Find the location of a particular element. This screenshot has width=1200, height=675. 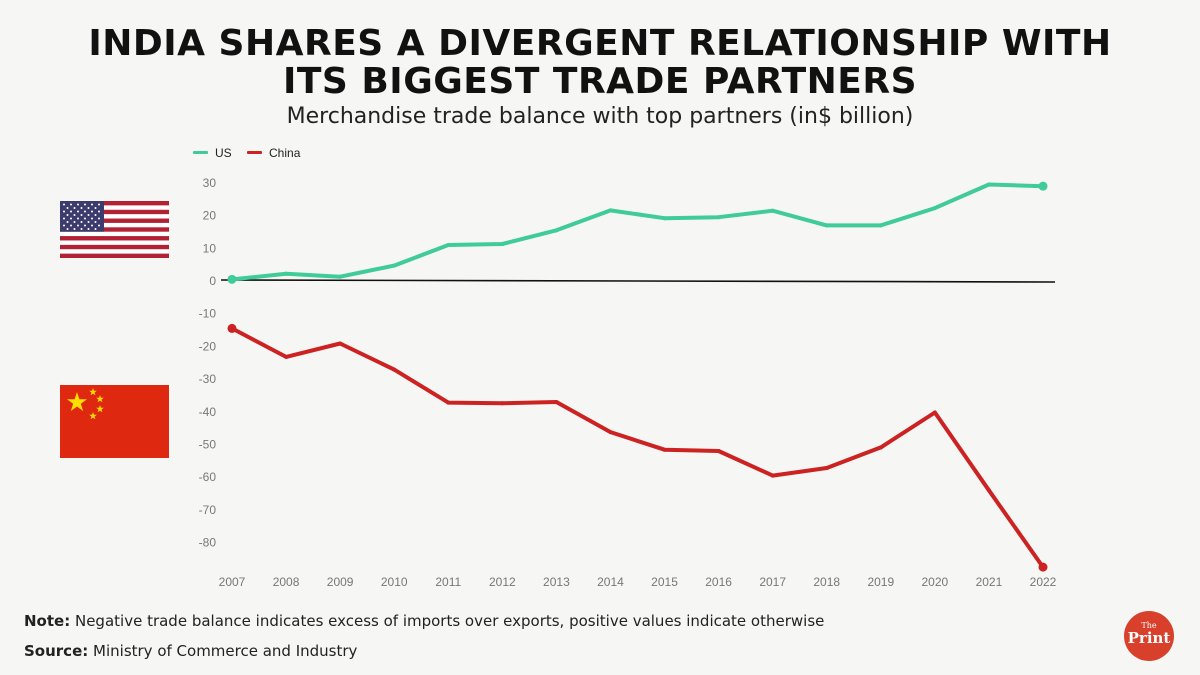

source-label: Source: is located at coordinates (56, 651).